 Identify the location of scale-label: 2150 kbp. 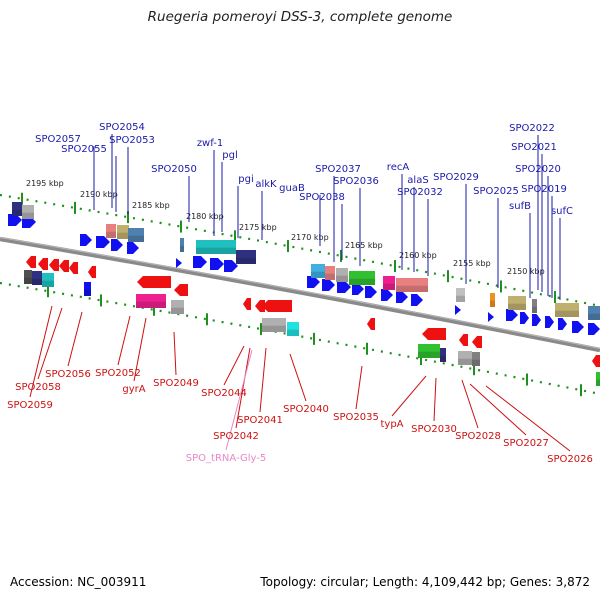
(526, 271).